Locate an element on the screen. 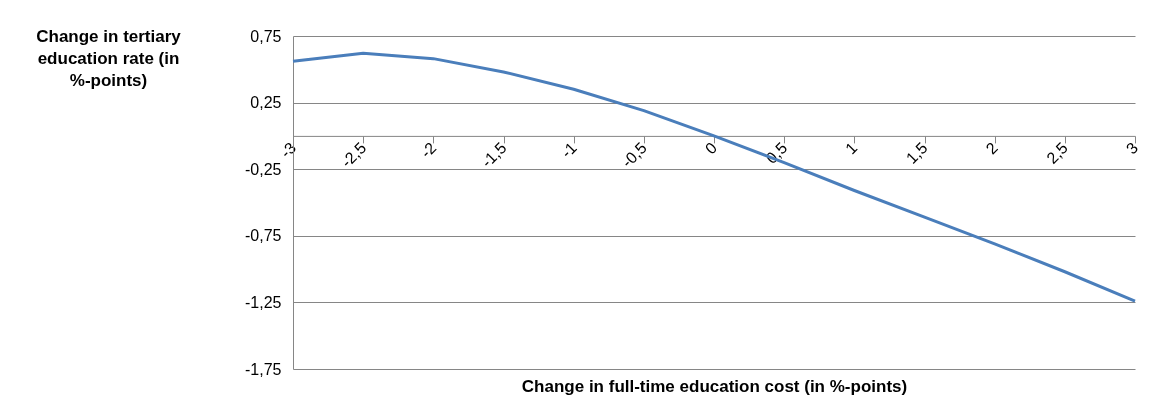 The image size is (1176, 418). y-axis-title: Change in tertiary education rate (in %-points) is located at coordinates (109, 58).